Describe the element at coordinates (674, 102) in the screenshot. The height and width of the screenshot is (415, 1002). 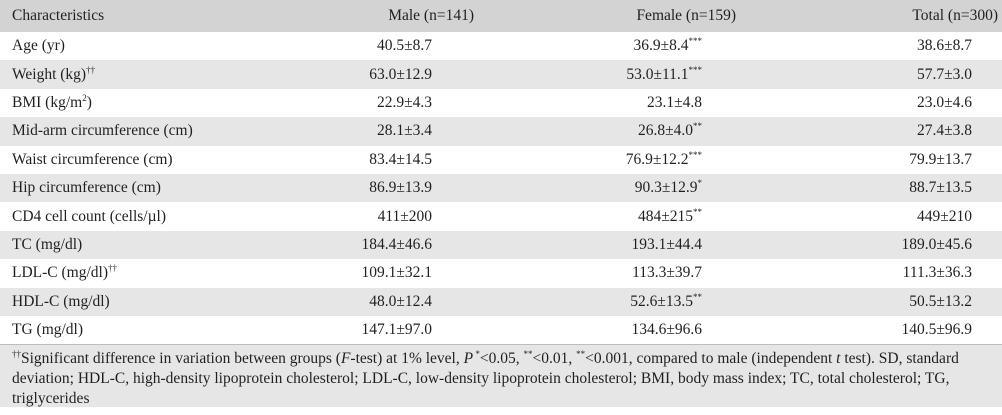
I see `female-value: 23.1±4.8` at that location.